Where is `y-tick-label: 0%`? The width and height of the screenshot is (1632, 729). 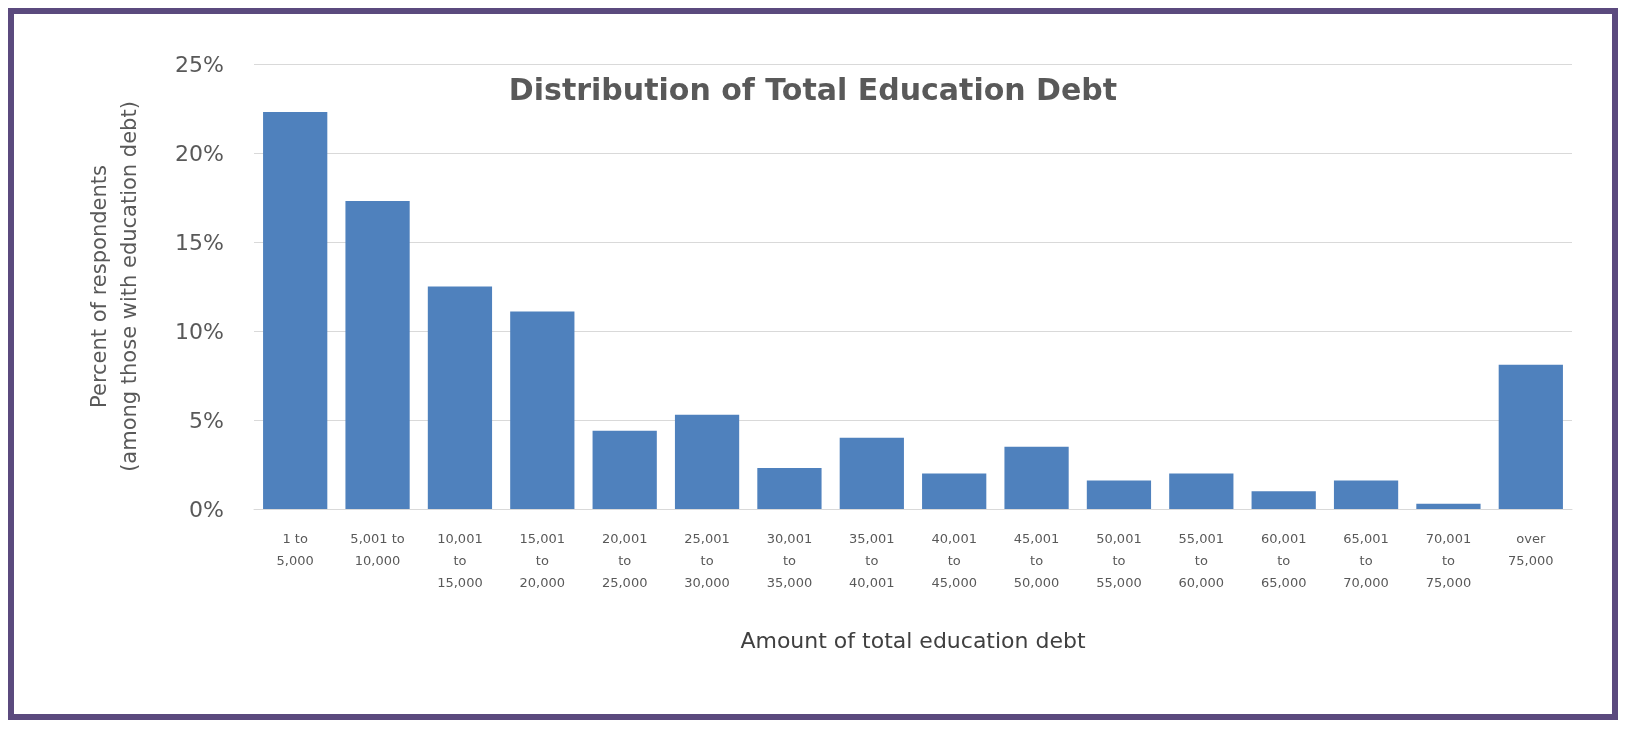 y-tick-label: 0% is located at coordinates (206, 509).